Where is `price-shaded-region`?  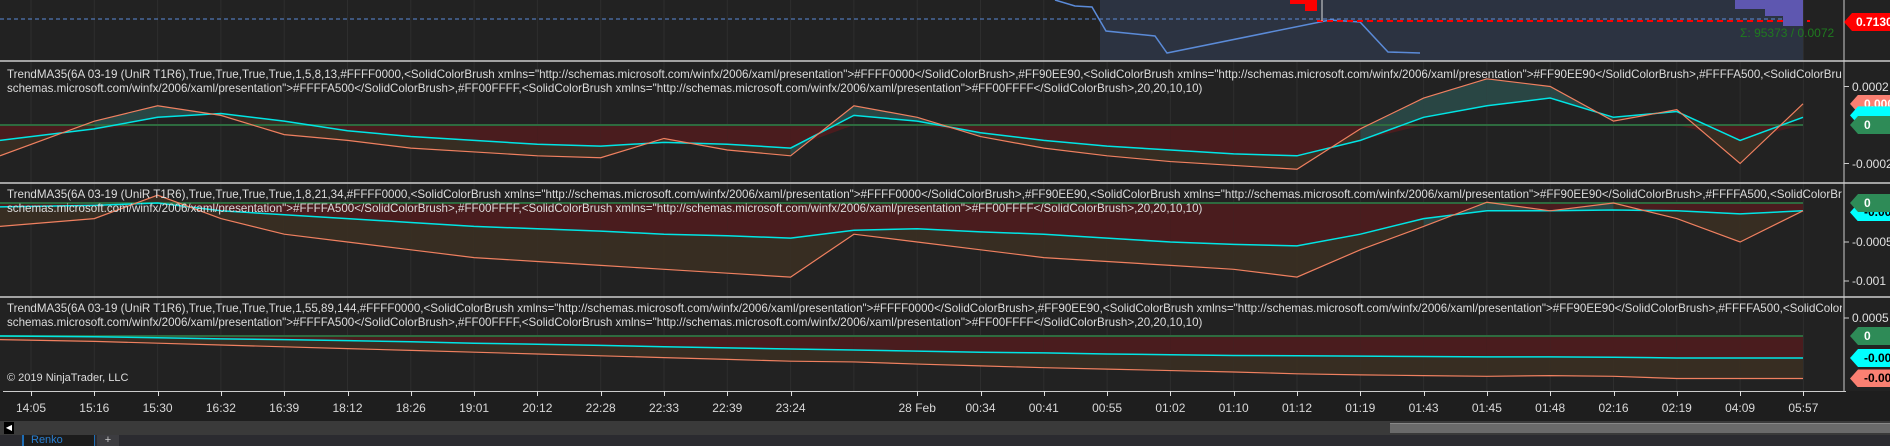
price-shaded-region is located at coordinates (1451, 30).